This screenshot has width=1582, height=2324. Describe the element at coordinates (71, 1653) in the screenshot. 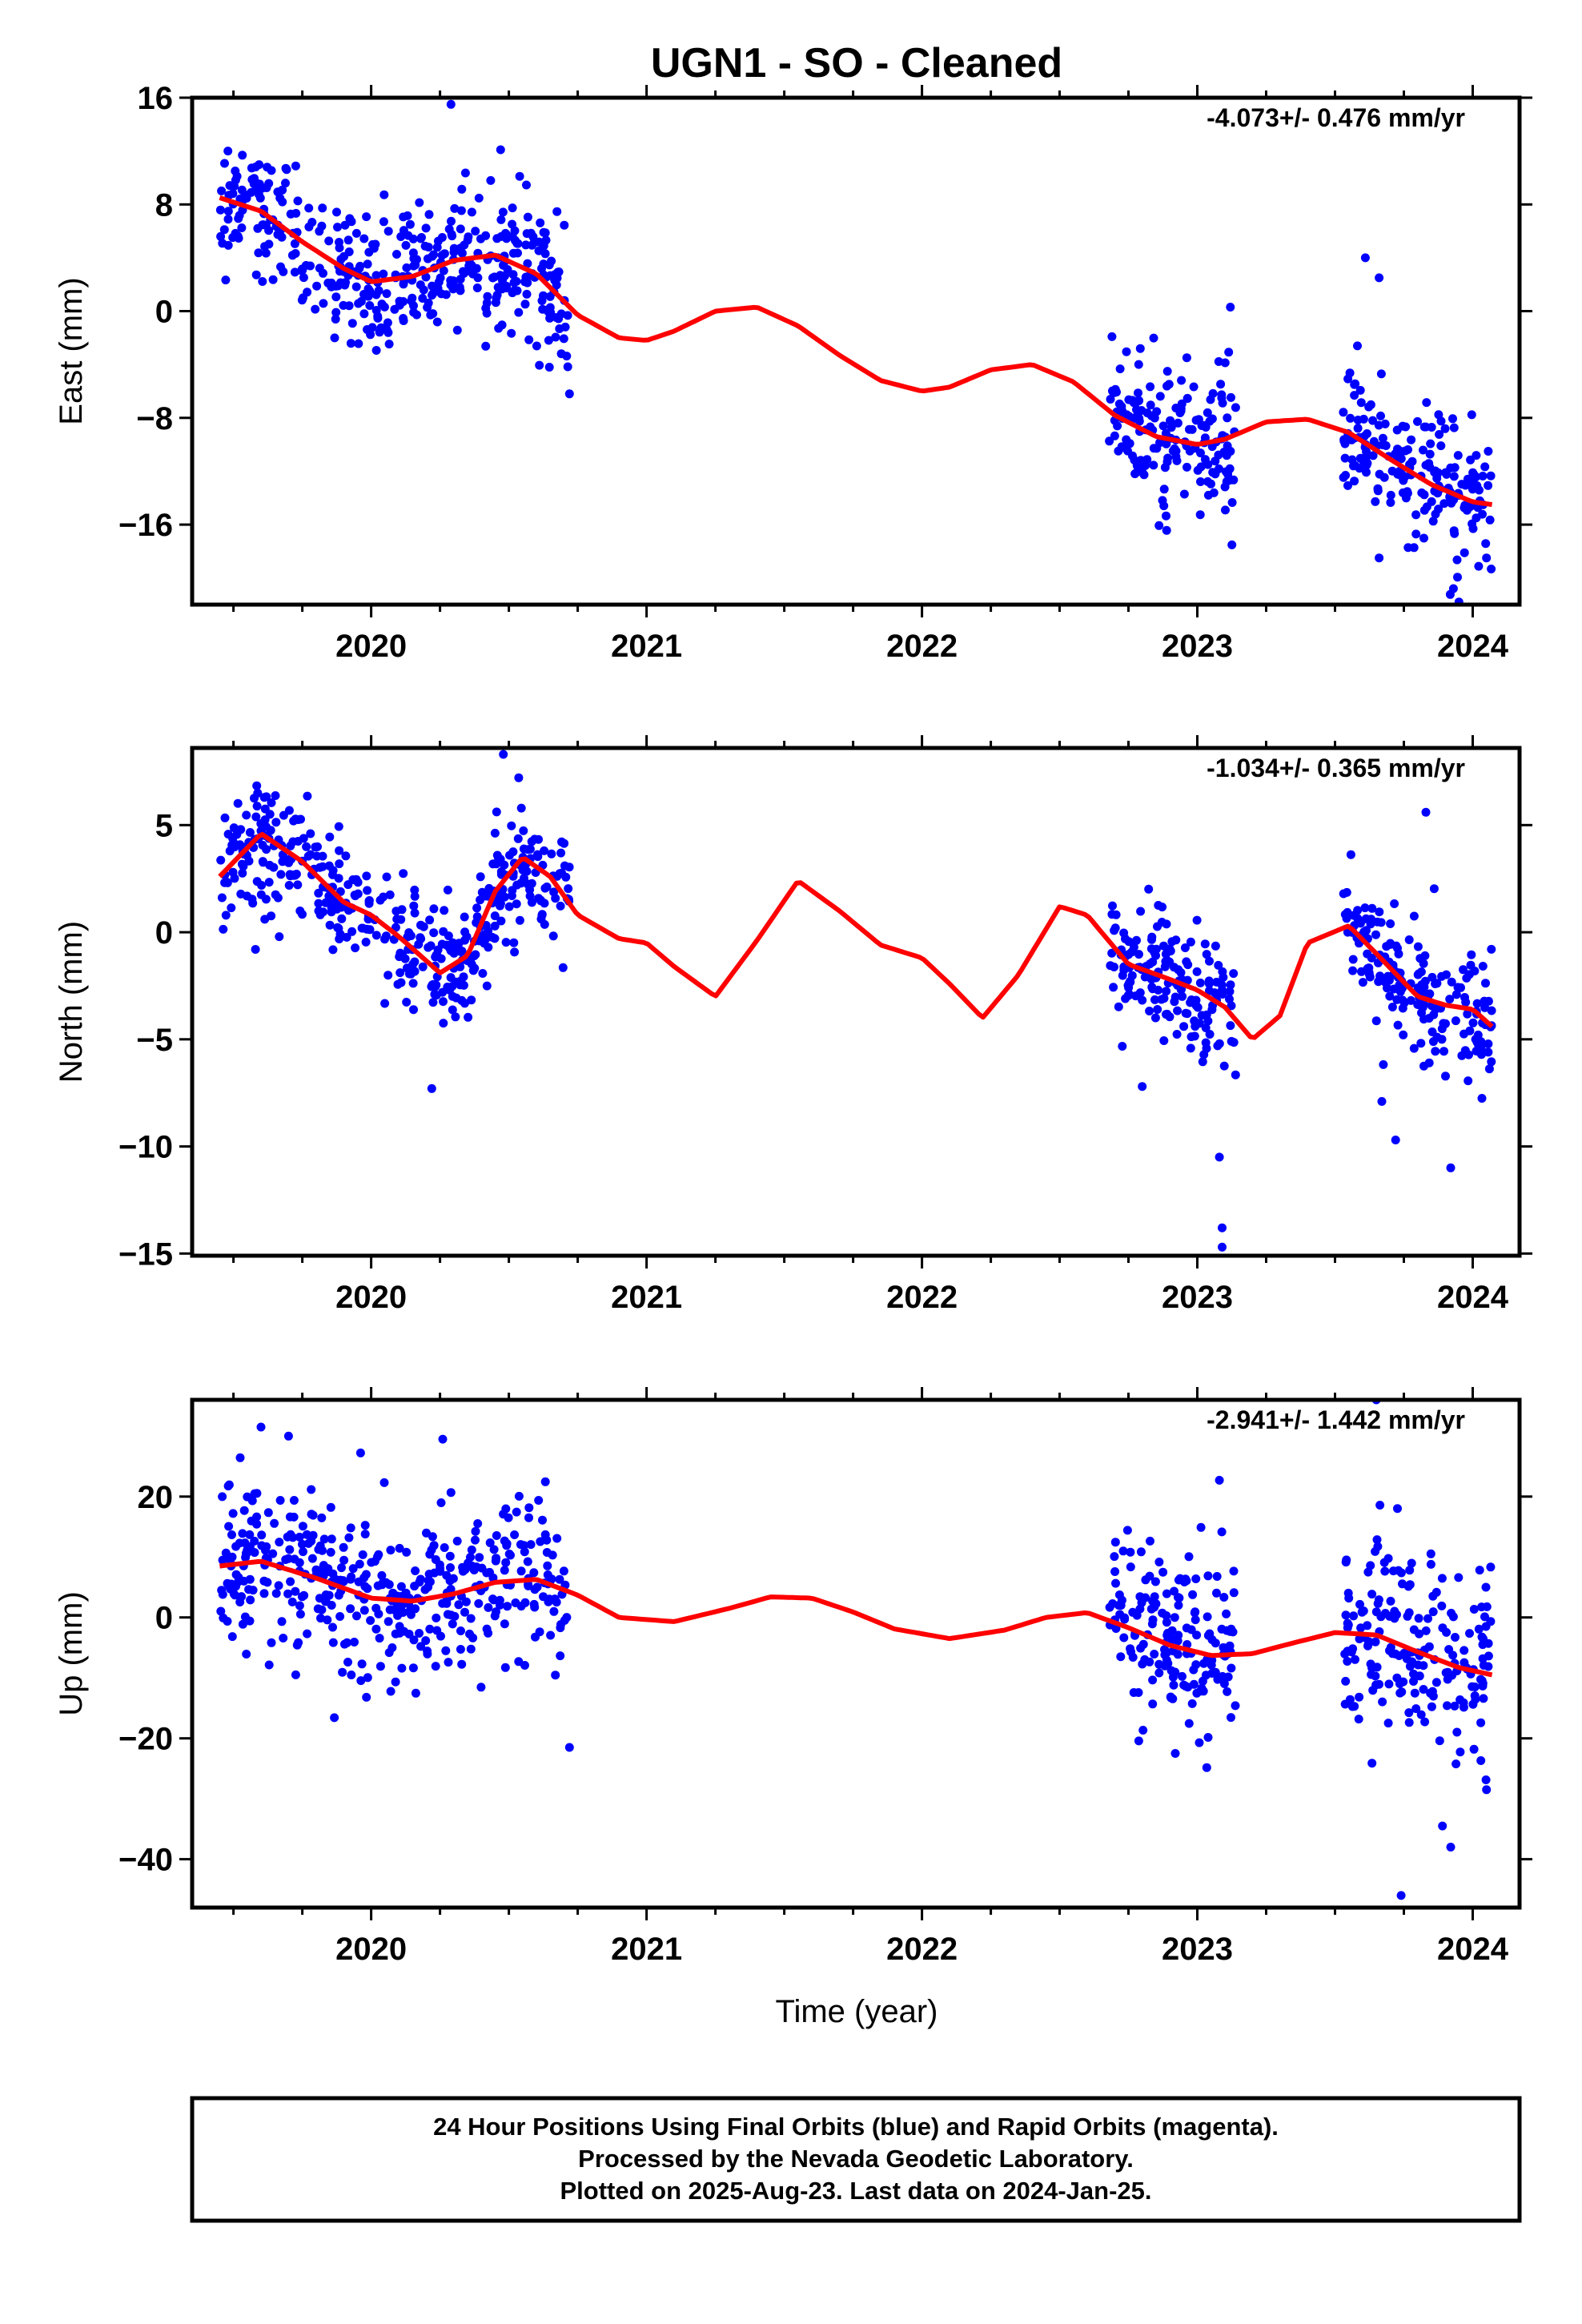

I see `y-axis-label: Up (mm)` at that location.